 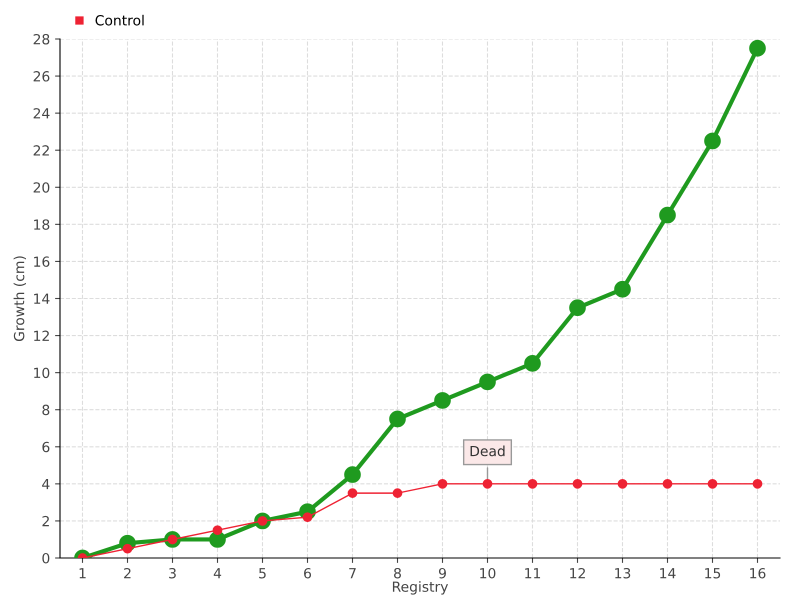 What do you see at coordinates (420, 588) in the screenshot?
I see `x-axis-title: Registry` at bounding box center [420, 588].